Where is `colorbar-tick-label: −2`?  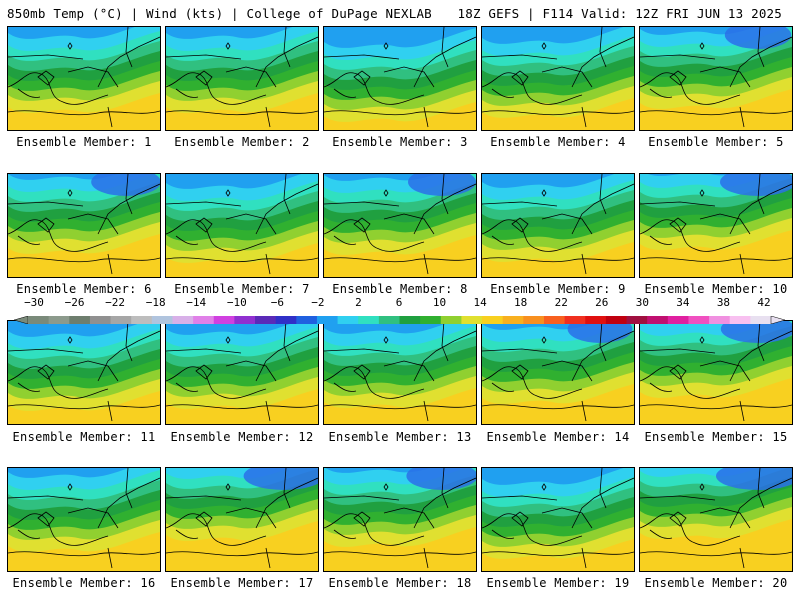 colorbar-tick-label: −2 is located at coordinates (318, 302).